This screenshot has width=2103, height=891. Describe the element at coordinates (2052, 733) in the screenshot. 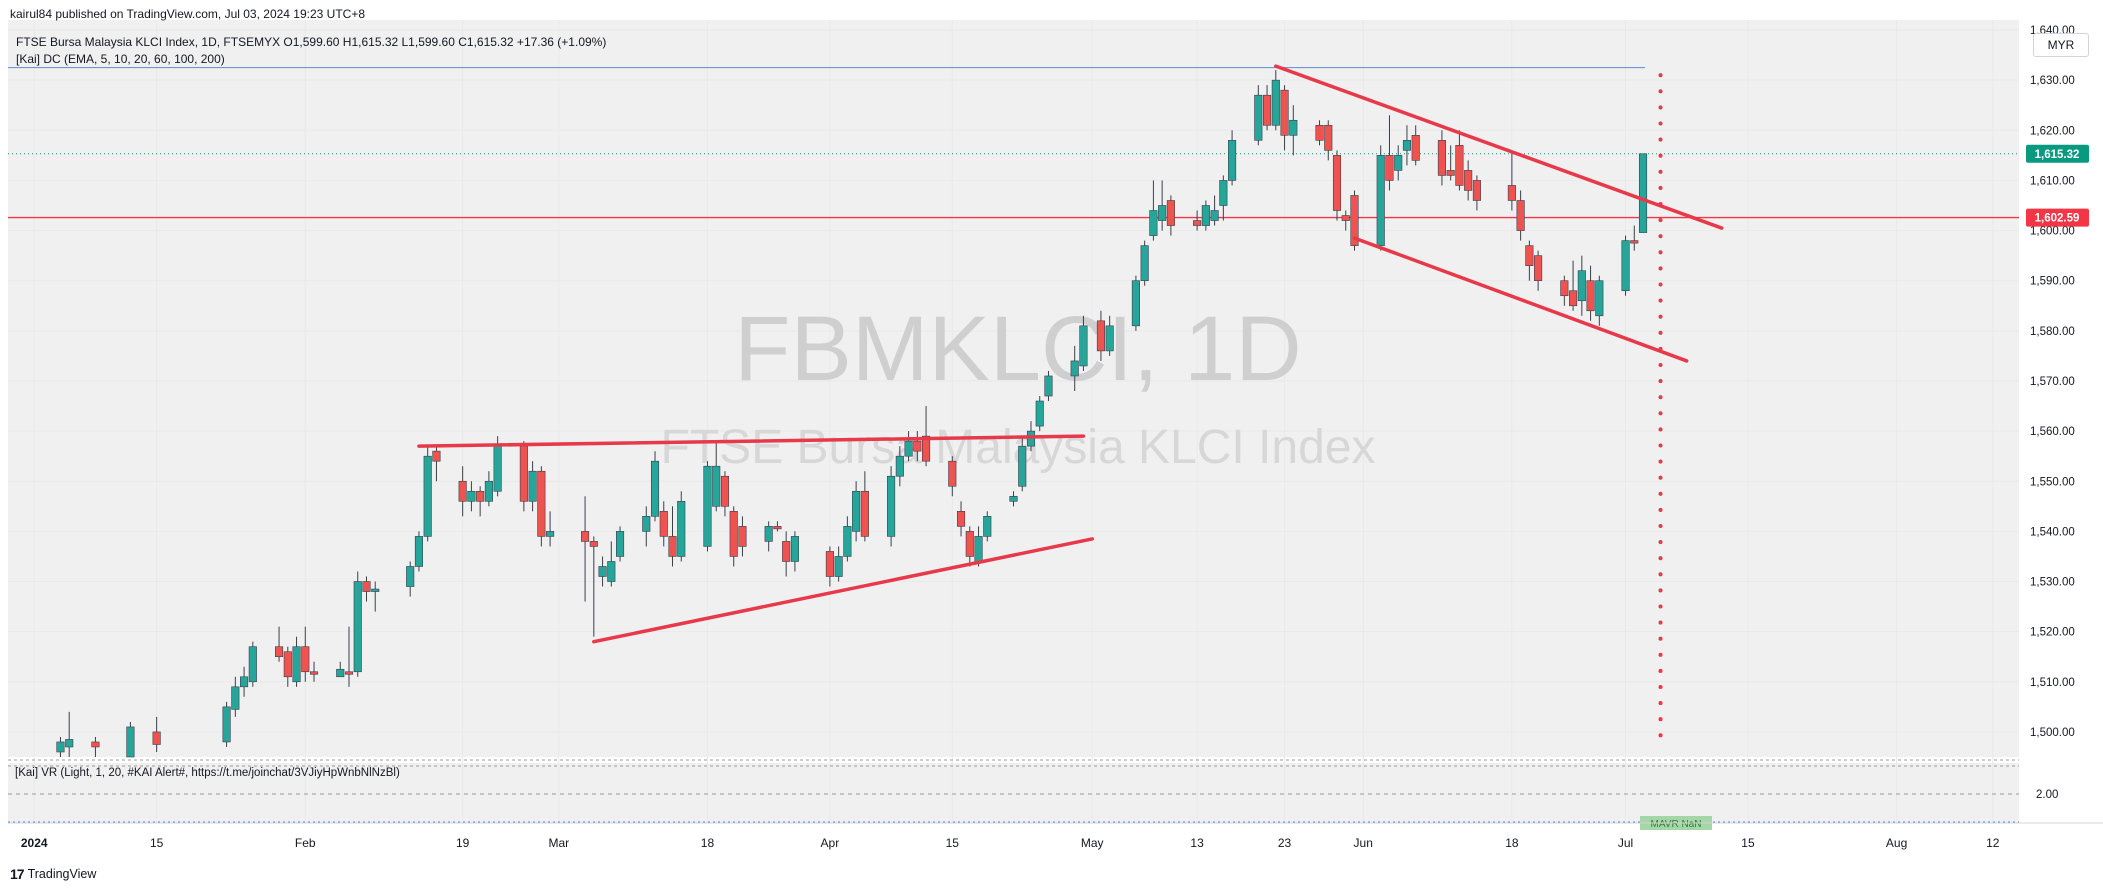

I see `y-tick-label: 1,500.00` at that location.